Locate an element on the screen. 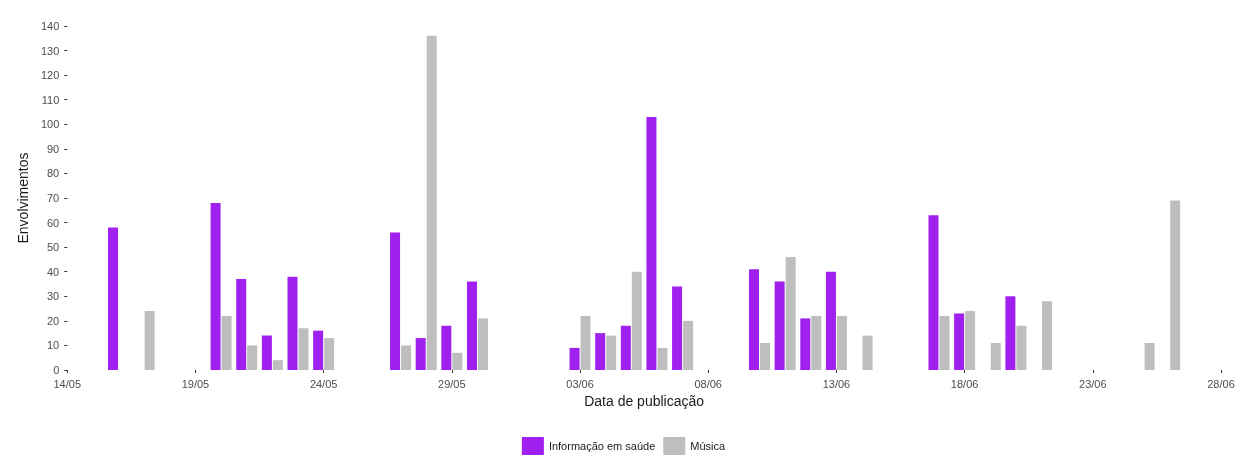 Image resolution: width=1247 pixels, height=468 pixels. x-tick-label: 24/05 is located at coordinates (323, 383).